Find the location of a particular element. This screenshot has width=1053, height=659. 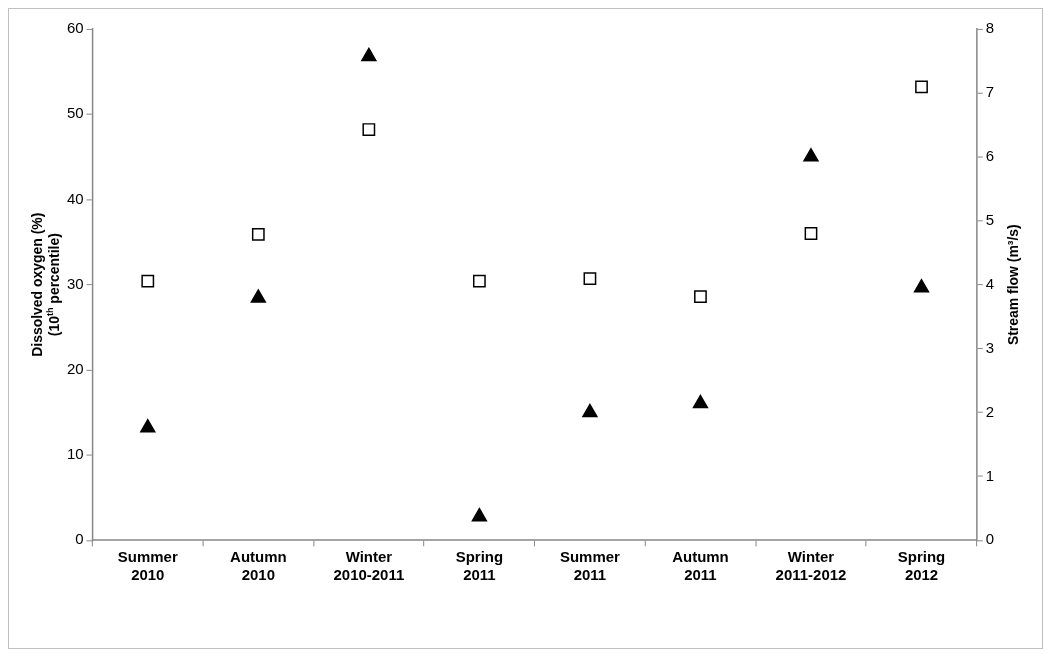

y-tick-label: 30 is located at coordinates (75, 283).